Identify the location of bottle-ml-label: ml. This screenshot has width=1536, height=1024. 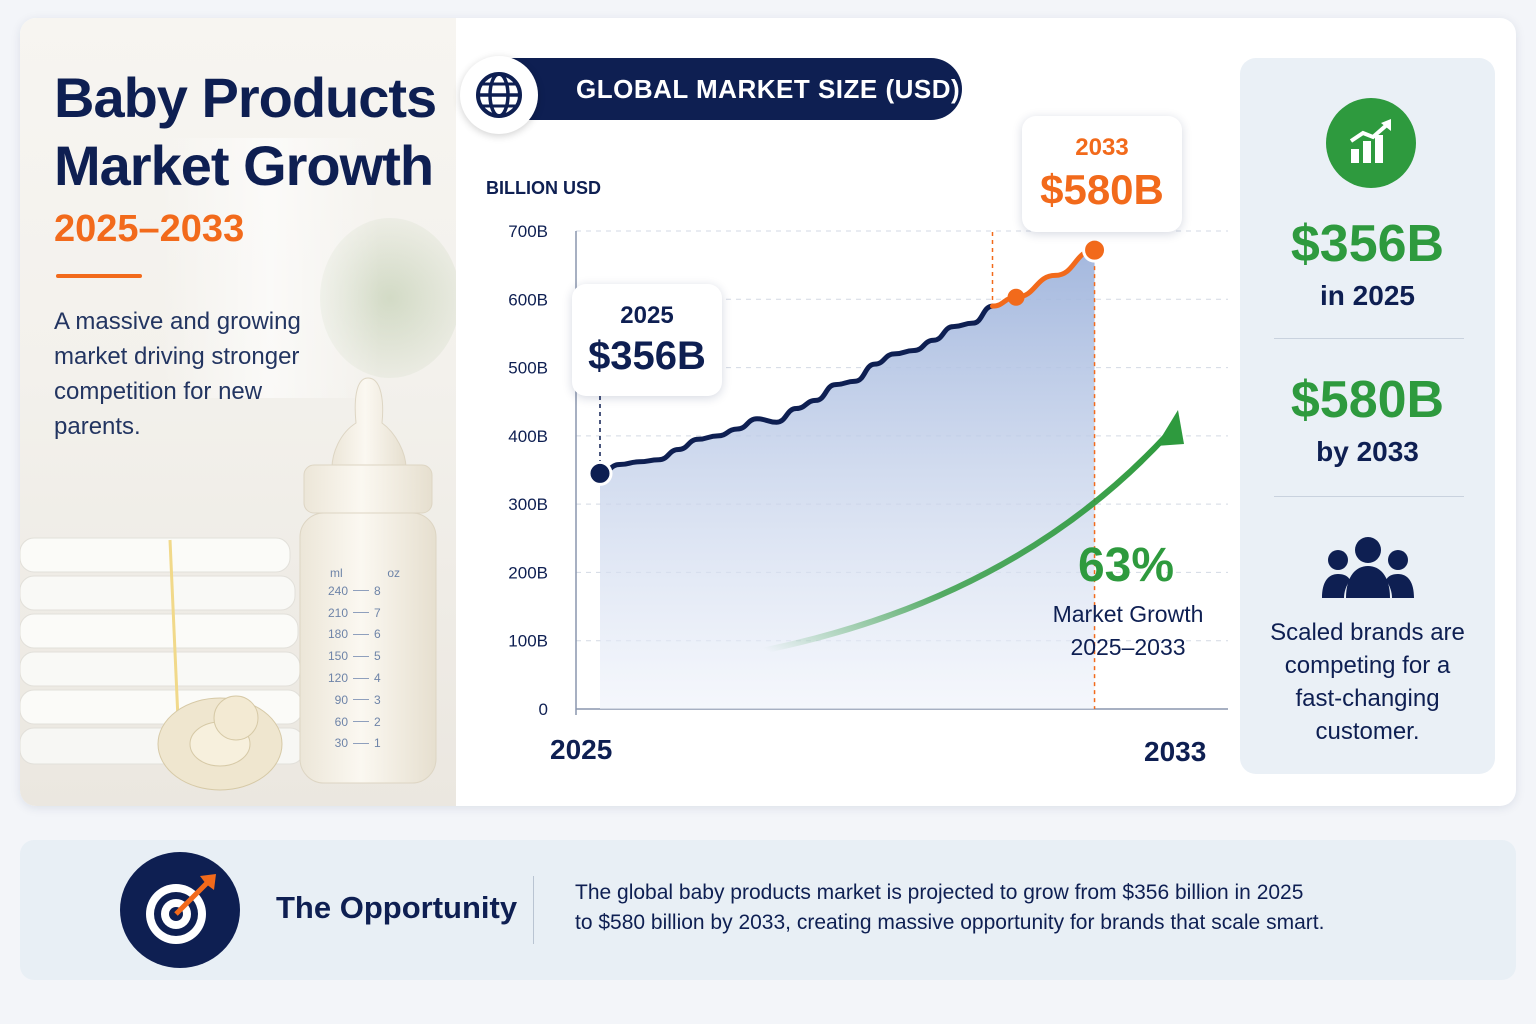
(336, 573).